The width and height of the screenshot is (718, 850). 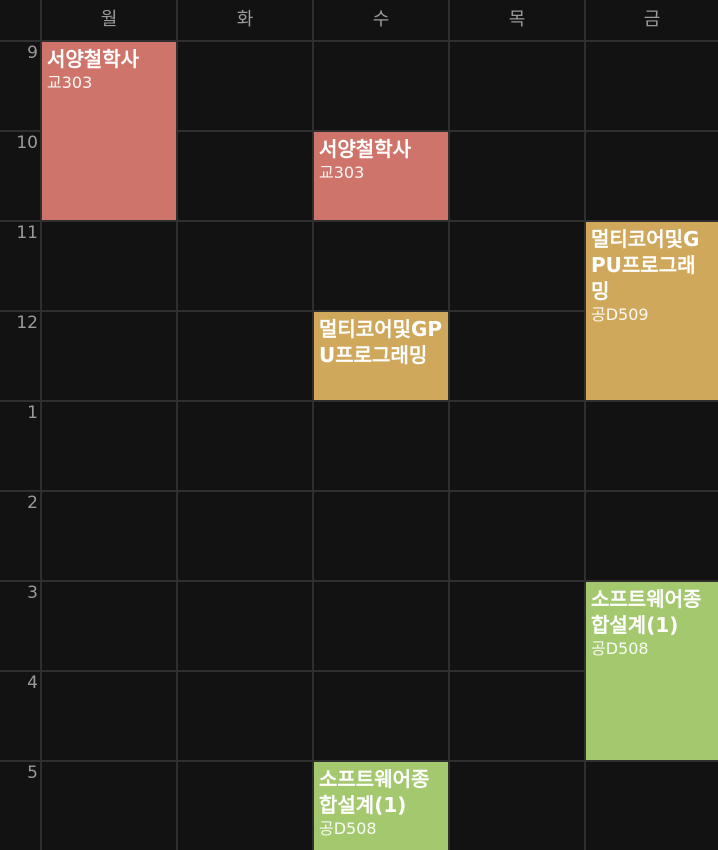 I want to click on hour-label-5: 5, so click(x=32, y=773).